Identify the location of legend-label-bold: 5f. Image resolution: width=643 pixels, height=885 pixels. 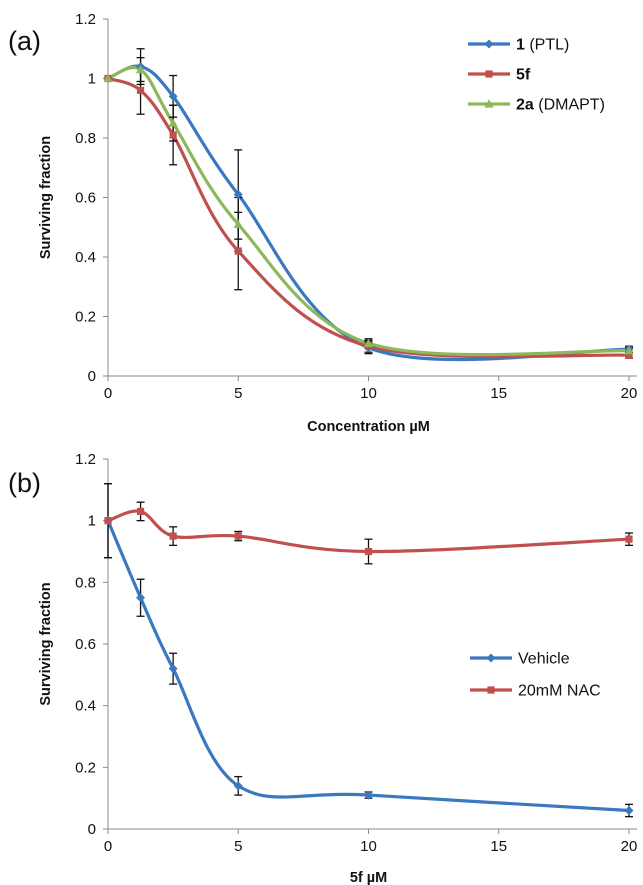
(523, 75).